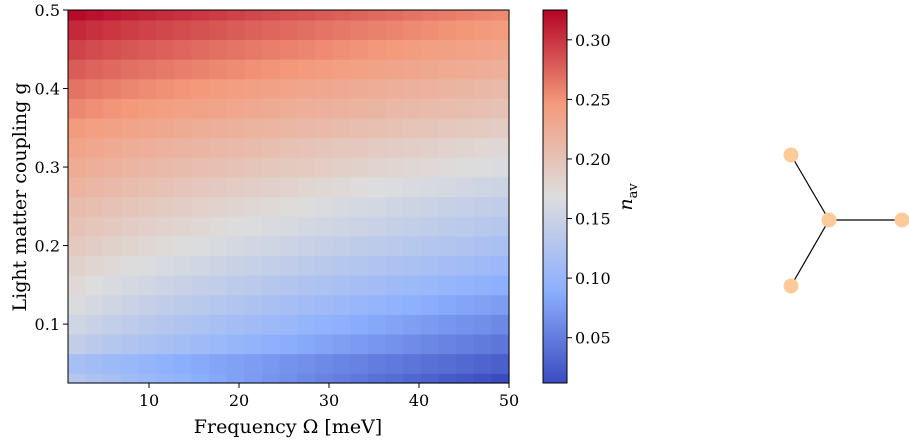 The height and width of the screenshot is (445, 909). What do you see at coordinates (329, 396) in the screenshot?
I see `x-axis-ticks: 10 20 30 40 50` at bounding box center [329, 396].